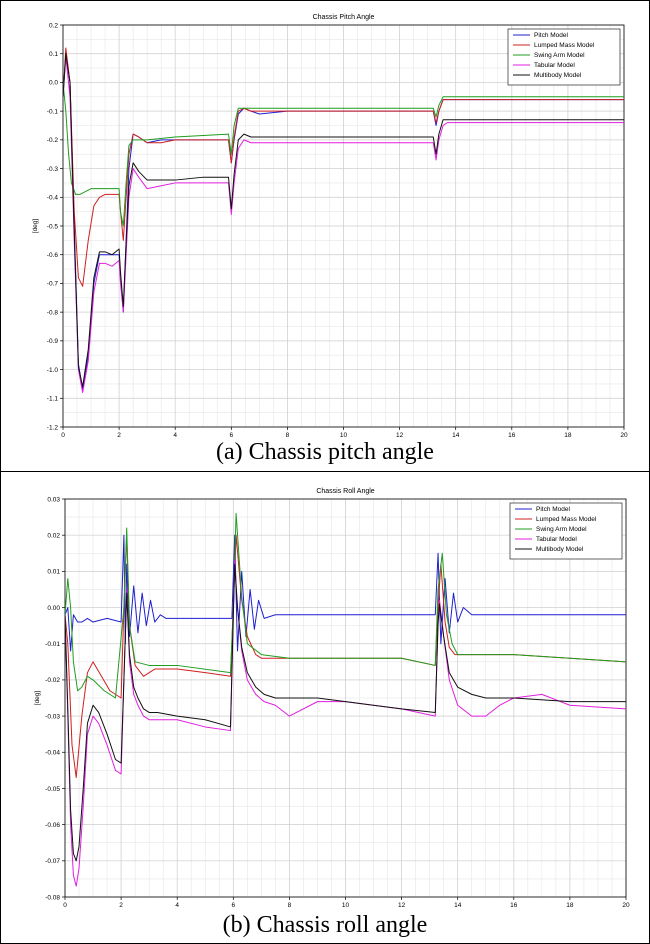 Image resolution: width=650 pixels, height=944 pixels. What do you see at coordinates (345, 491) in the screenshot?
I see `chart-title: Chassis Roll Angle` at bounding box center [345, 491].